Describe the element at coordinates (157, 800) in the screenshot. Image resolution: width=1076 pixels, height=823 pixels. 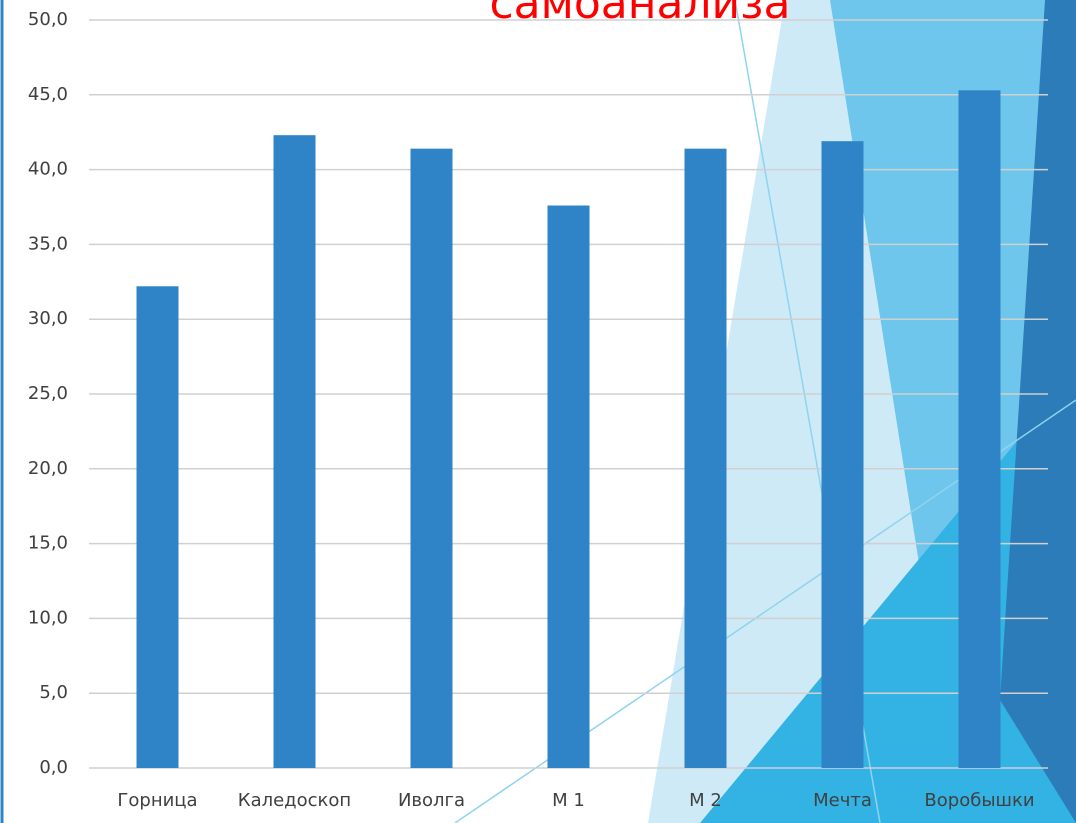
I see `x-tick-label: Горница` at that location.